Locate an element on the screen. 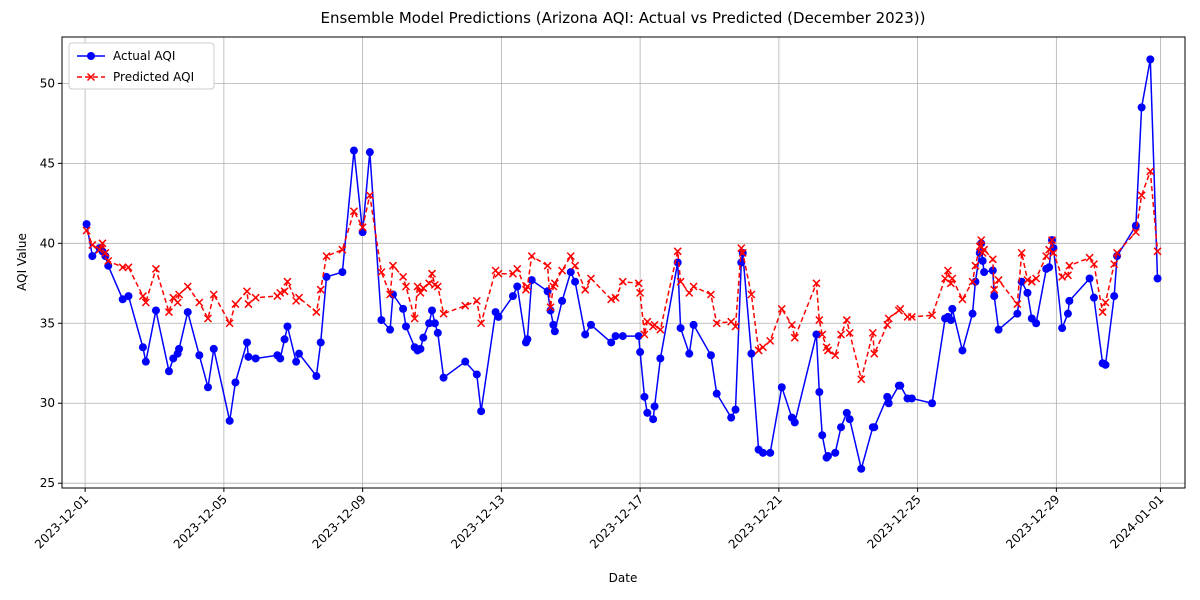 Image resolution: width=1200 pixels, height=600 pixels. legend-label: Predicted AQI is located at coordinates (153, 77).